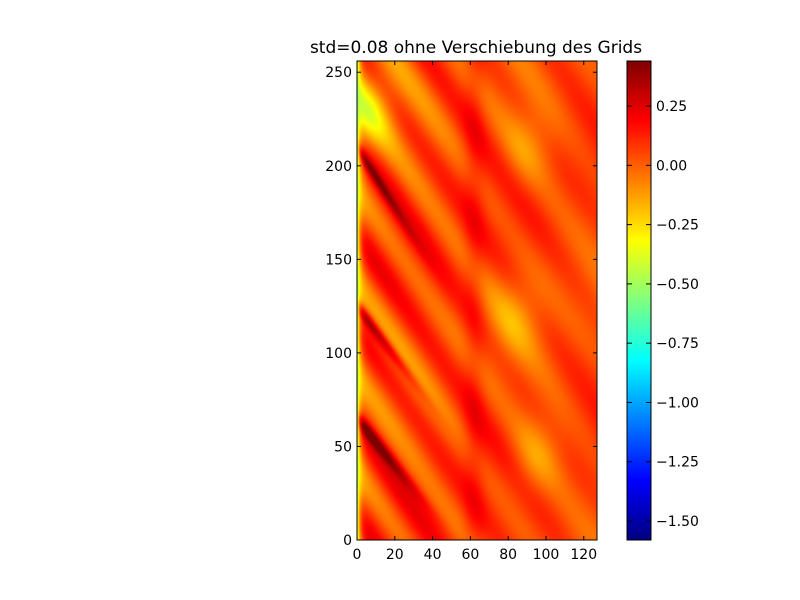  Describe the element at coordinates (671, 166) in the screenshot. I see `colorbar-tick-label: 0.00` at that location.